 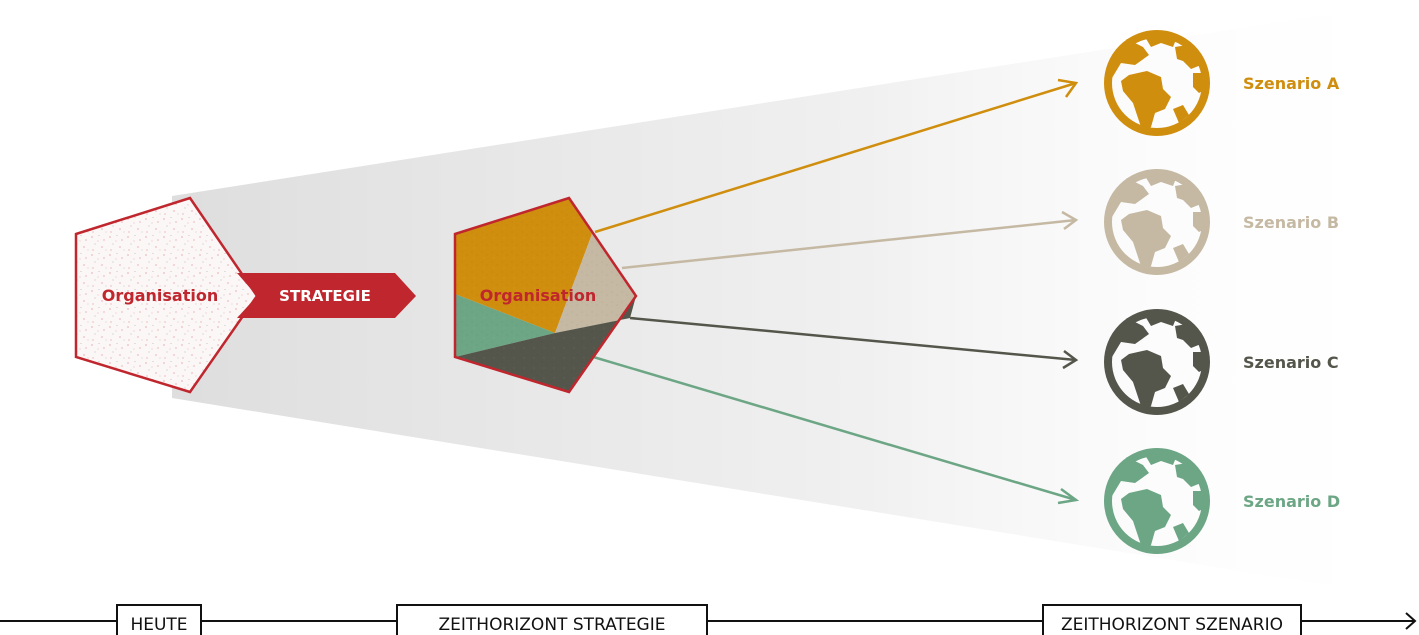 I want to click on strategy-arrow-label: STRATEGIE, so click(x=325, y=296).